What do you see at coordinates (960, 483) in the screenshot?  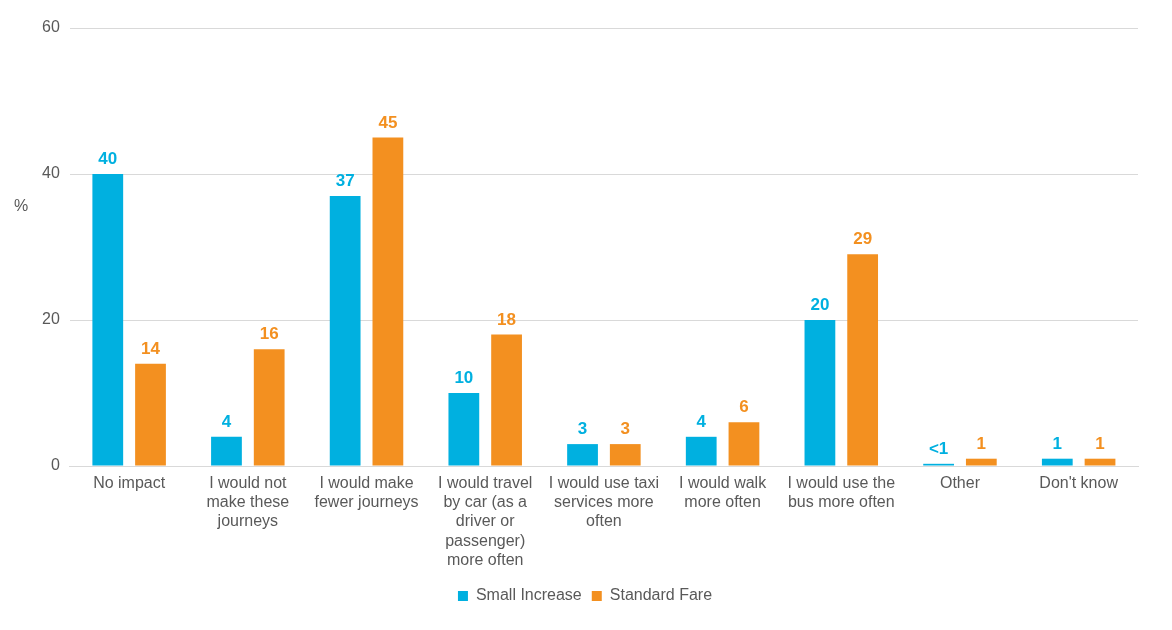 I see `x-tick-label: Other` at bounding box center [960, 483].